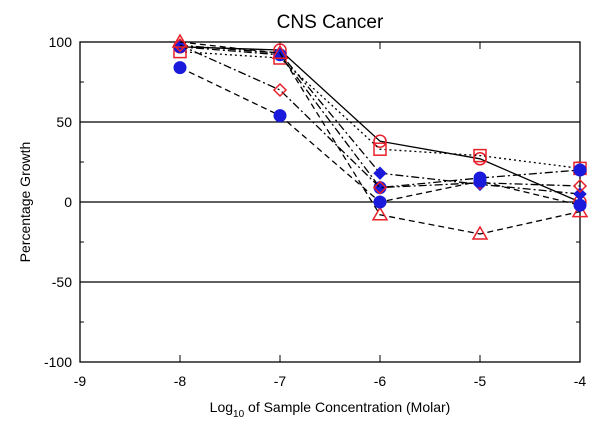  Describe the element at coordinates (58, 362) in the screenshot. I see `y-tick-label: -100` at that location.